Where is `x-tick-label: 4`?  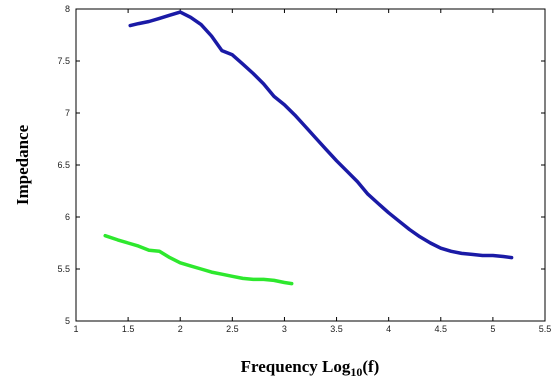 x-tick-label: 4 is located at coordinates (388, 329).